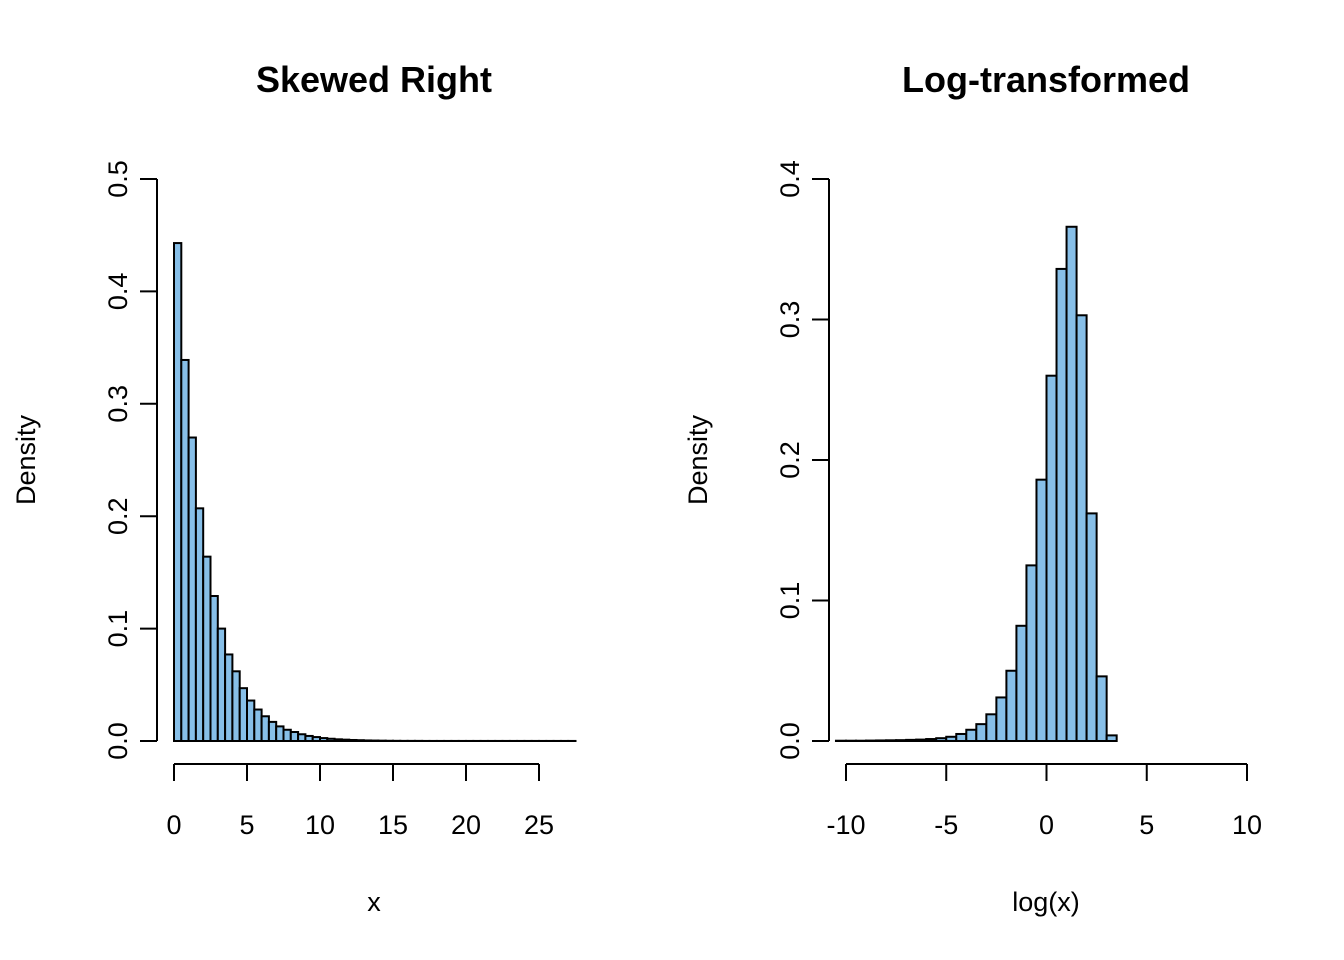 The height and width of the screenshot is (960, 1344). What do you see at coordinates (976, 484) in the screenshot?
I see `histogram-bars` at bounding box center [976, 484].